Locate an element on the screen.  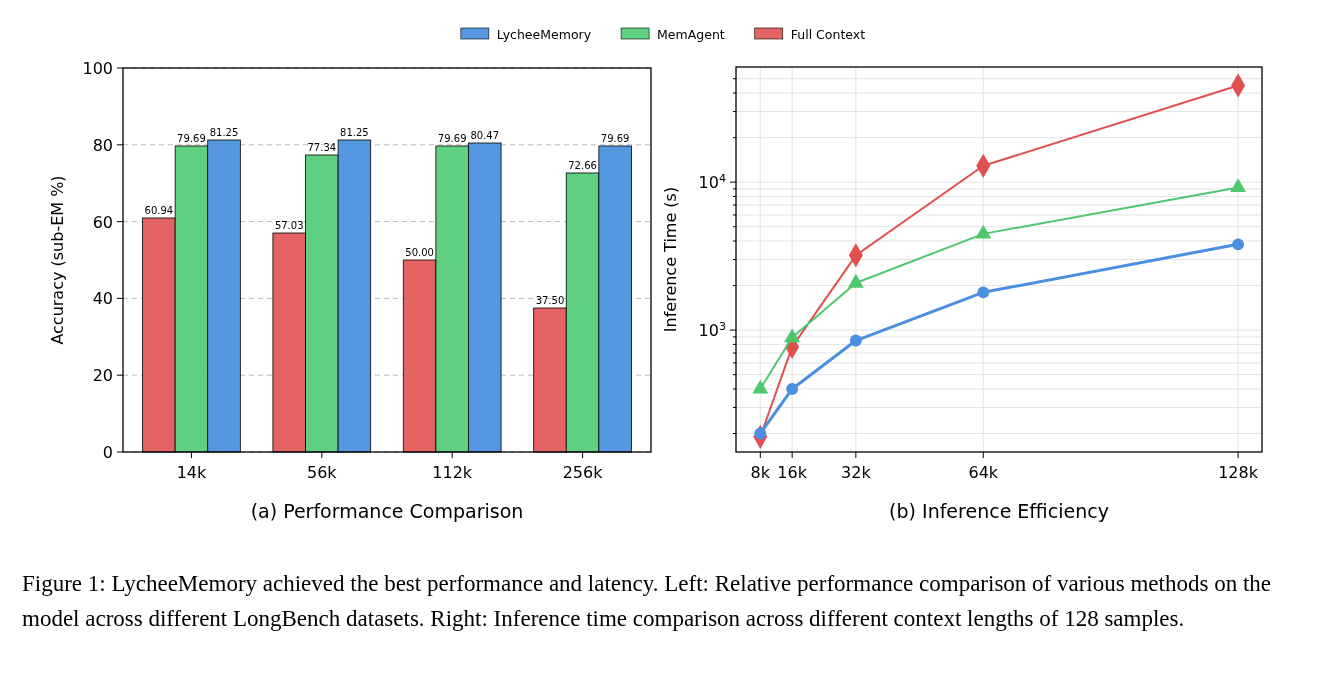
y-tick-label: 20 is located at coordinates (102, 376).